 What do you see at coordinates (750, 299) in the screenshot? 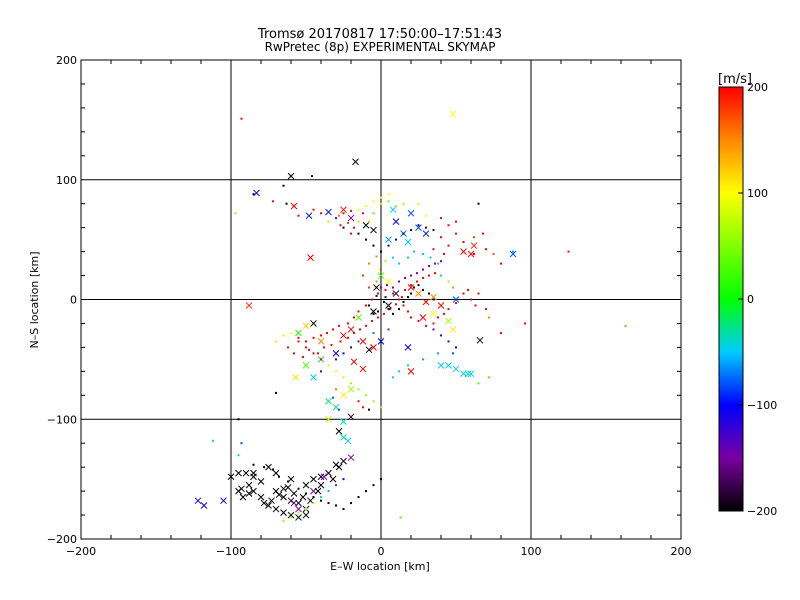
I see `colorbar-tick-label: 0` at bounding box center [750, 299].